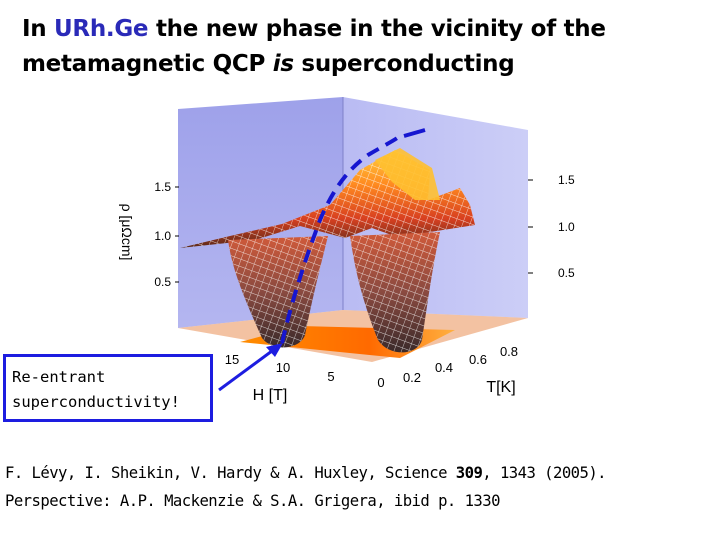 The height and width of the screenshot is (540, 720). What do you see at coordinates (162, 236) in the screenshot?
I see `z-tick-left-2: 1.0` at bounding box center [162, 236].